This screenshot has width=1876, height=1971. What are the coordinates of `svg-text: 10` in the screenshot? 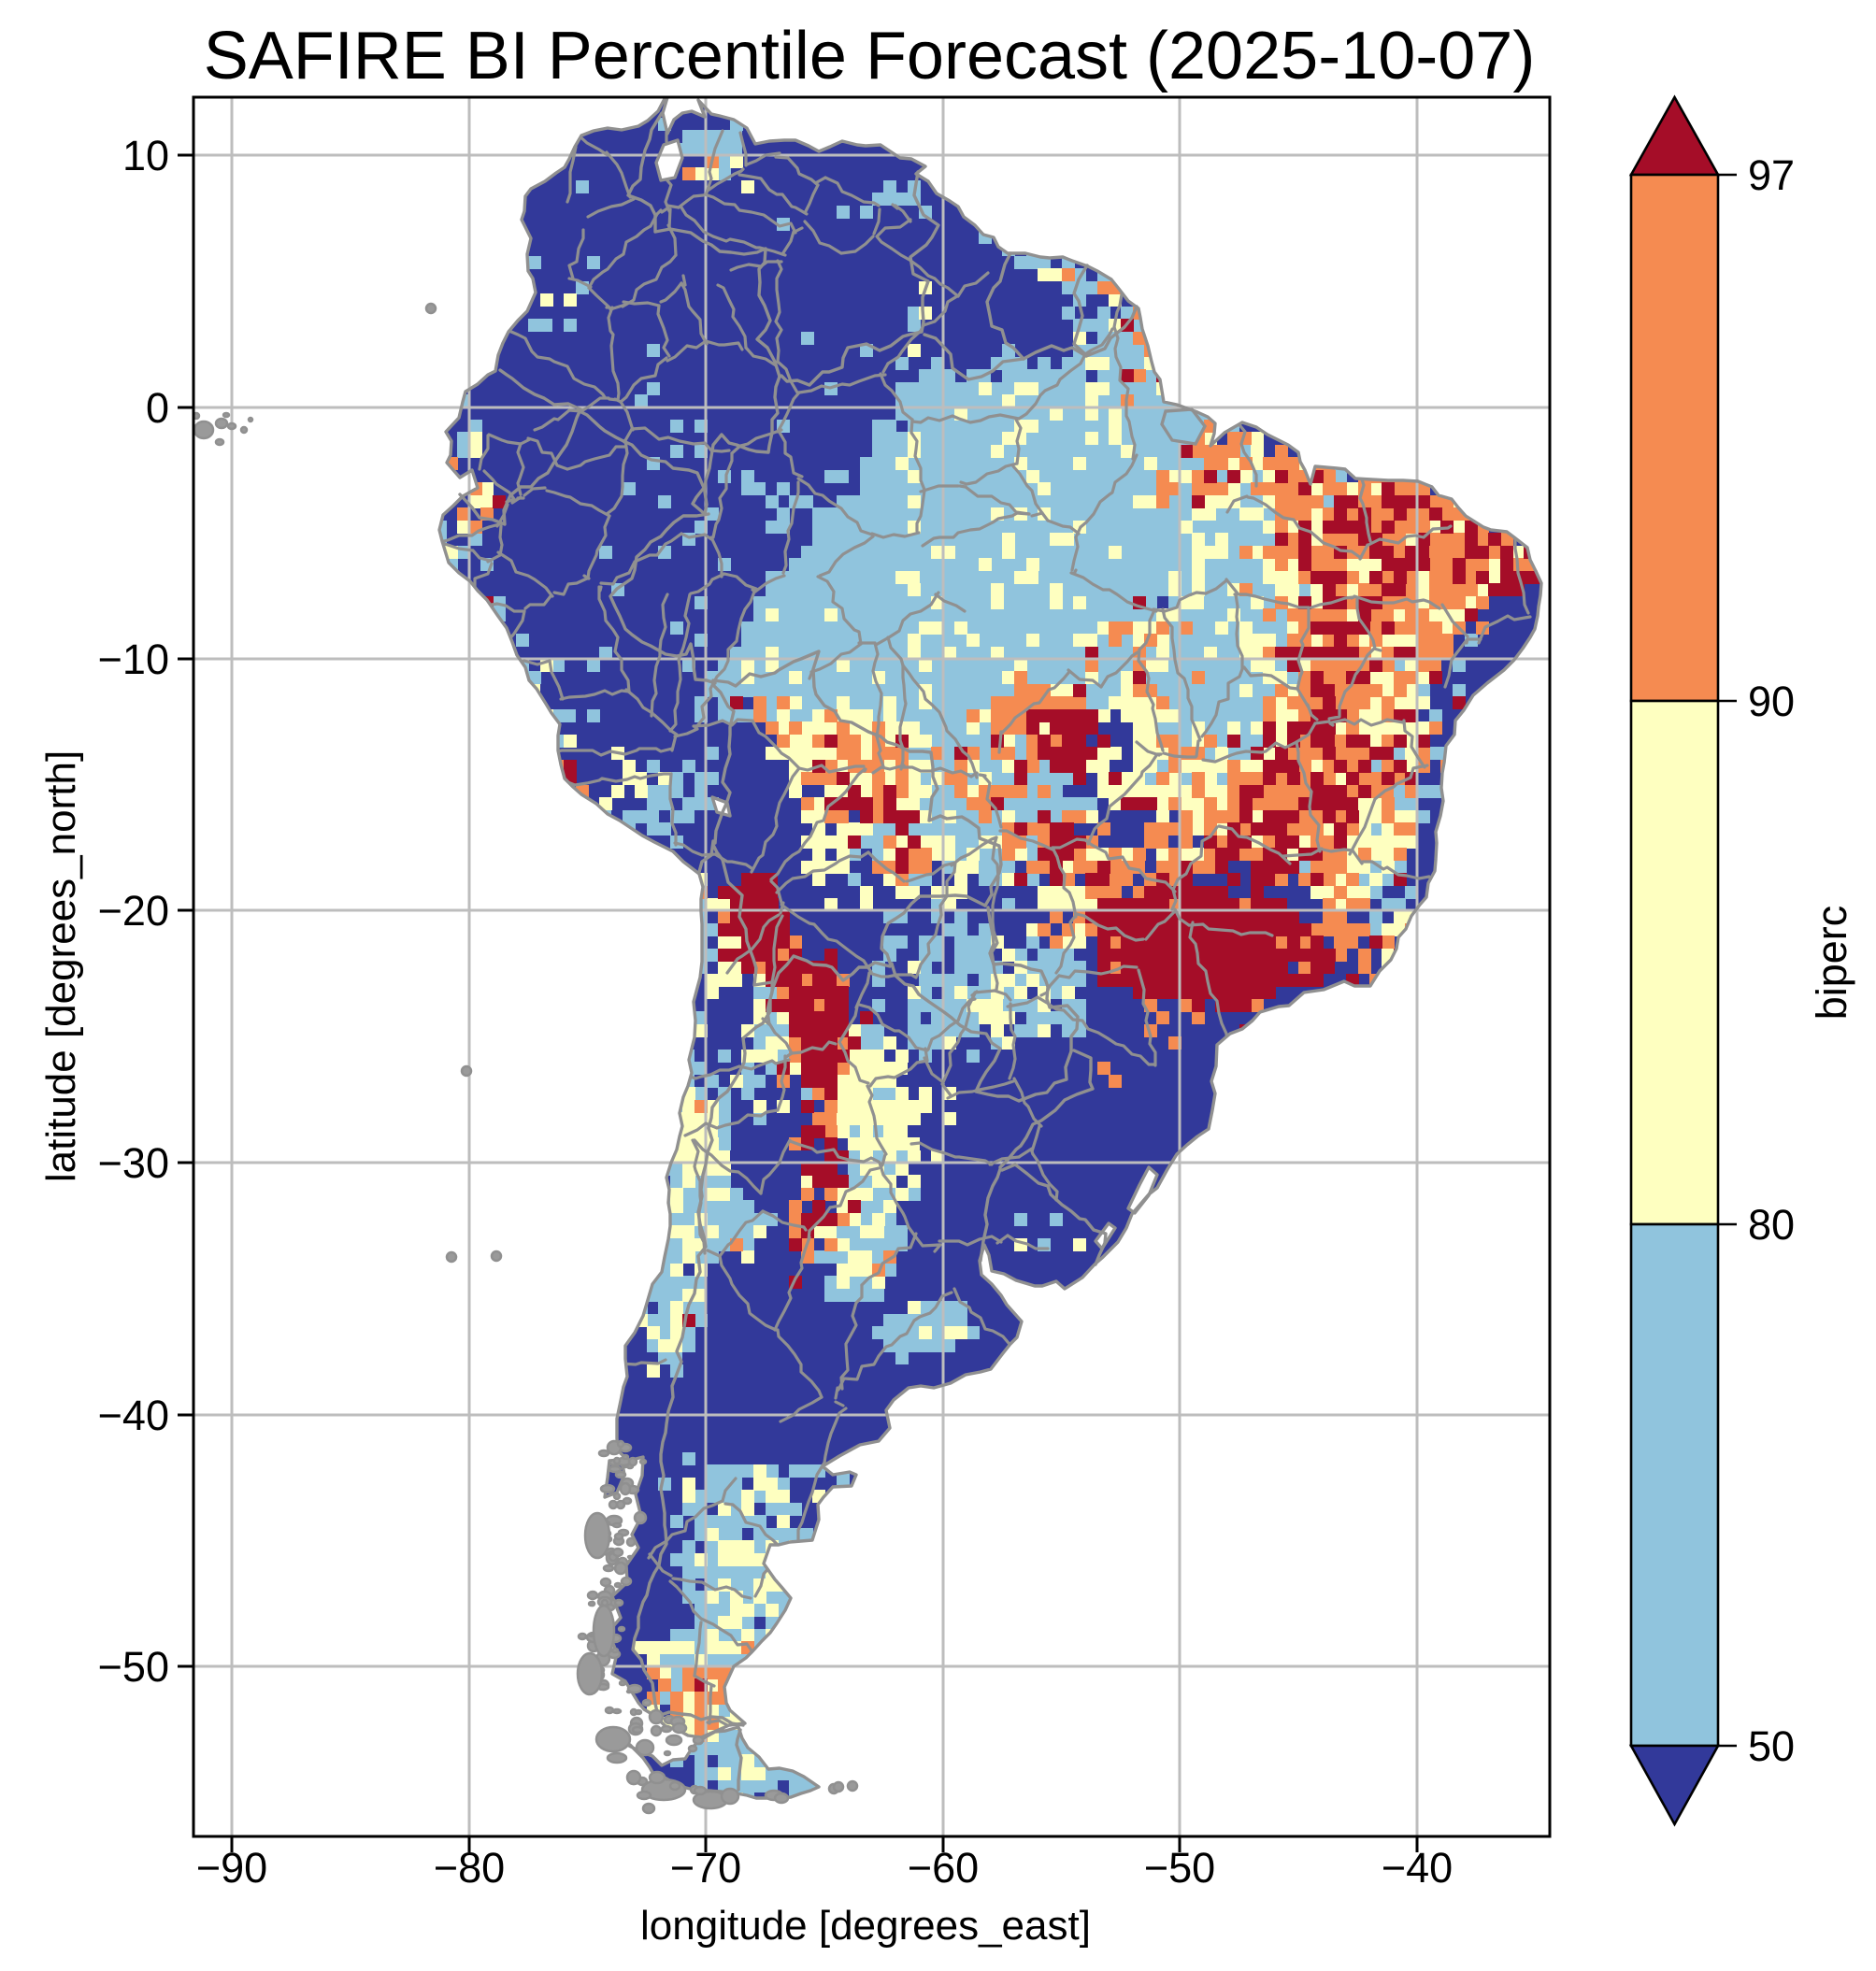 It's located at (146, 155).